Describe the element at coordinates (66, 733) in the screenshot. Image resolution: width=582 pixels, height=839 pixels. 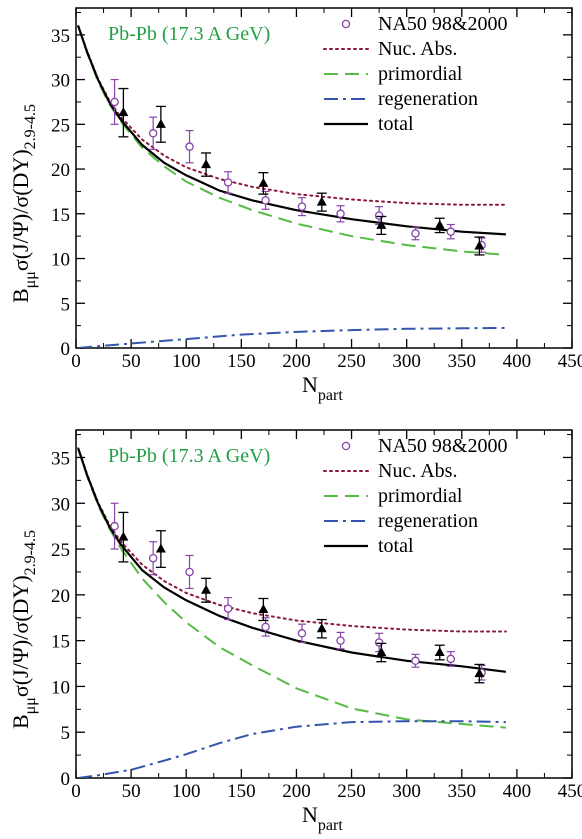
I see `y-tick-label: 5` at that location.